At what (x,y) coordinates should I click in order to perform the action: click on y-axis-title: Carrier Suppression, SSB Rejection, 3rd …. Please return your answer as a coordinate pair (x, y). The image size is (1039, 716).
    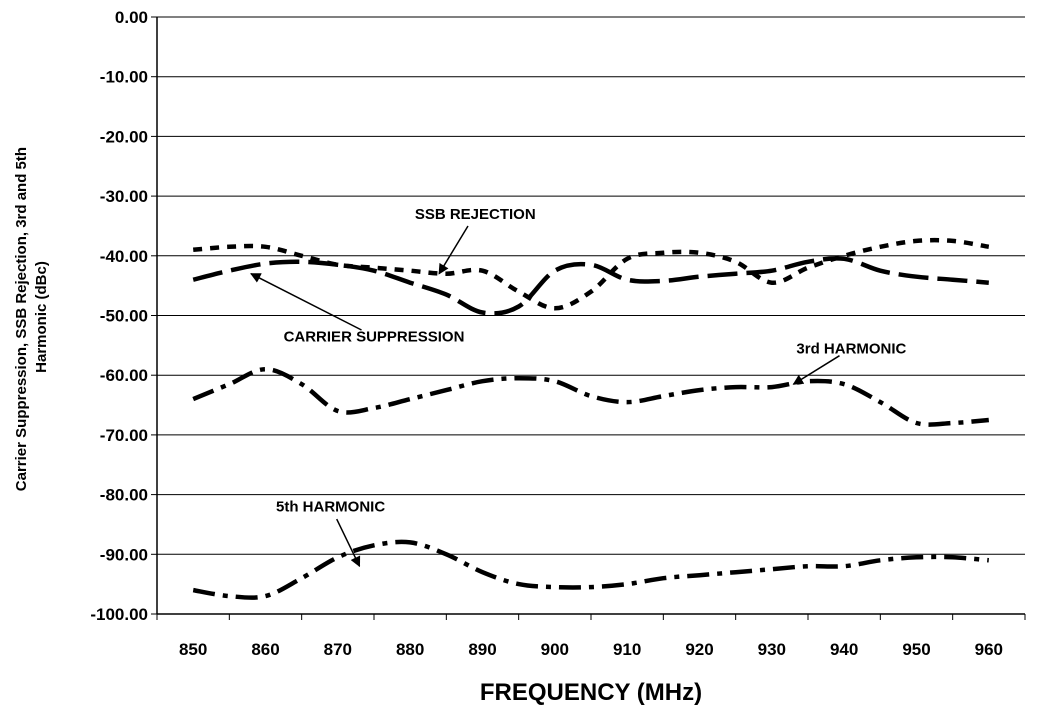
    Looking at the image, I should click on (31, 317).